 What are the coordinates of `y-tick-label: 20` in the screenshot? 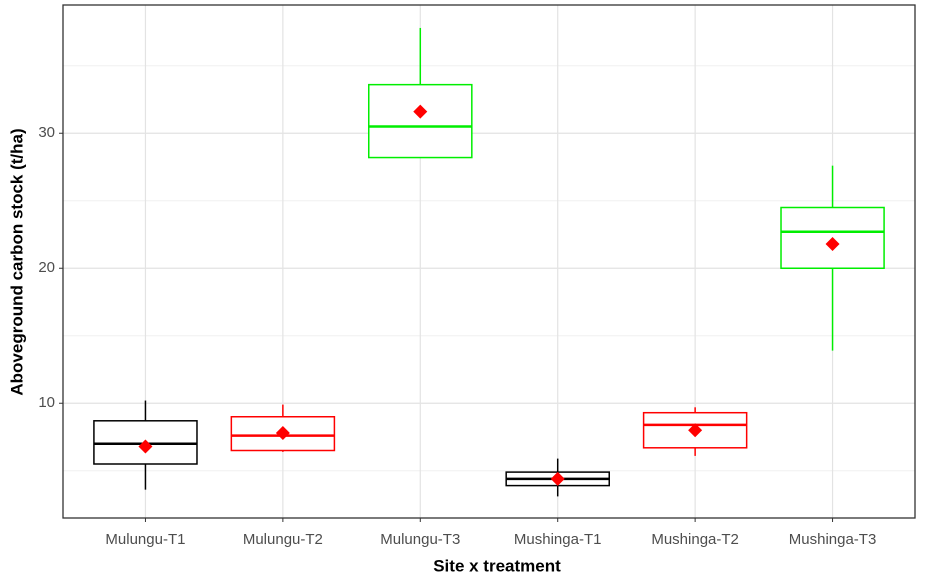 It's located at (46, 267).